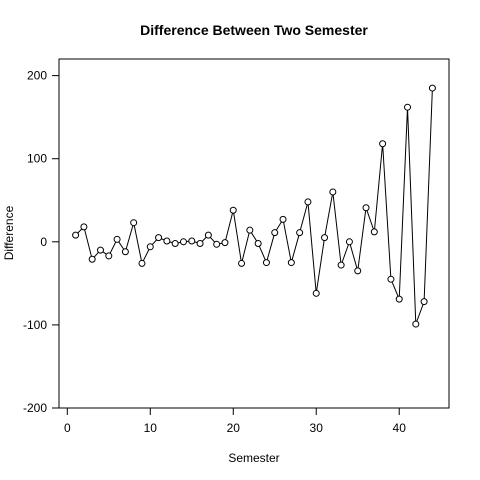 The image size is (480, 480). I want to click on y-tick-label: -200, so click(35, 408).